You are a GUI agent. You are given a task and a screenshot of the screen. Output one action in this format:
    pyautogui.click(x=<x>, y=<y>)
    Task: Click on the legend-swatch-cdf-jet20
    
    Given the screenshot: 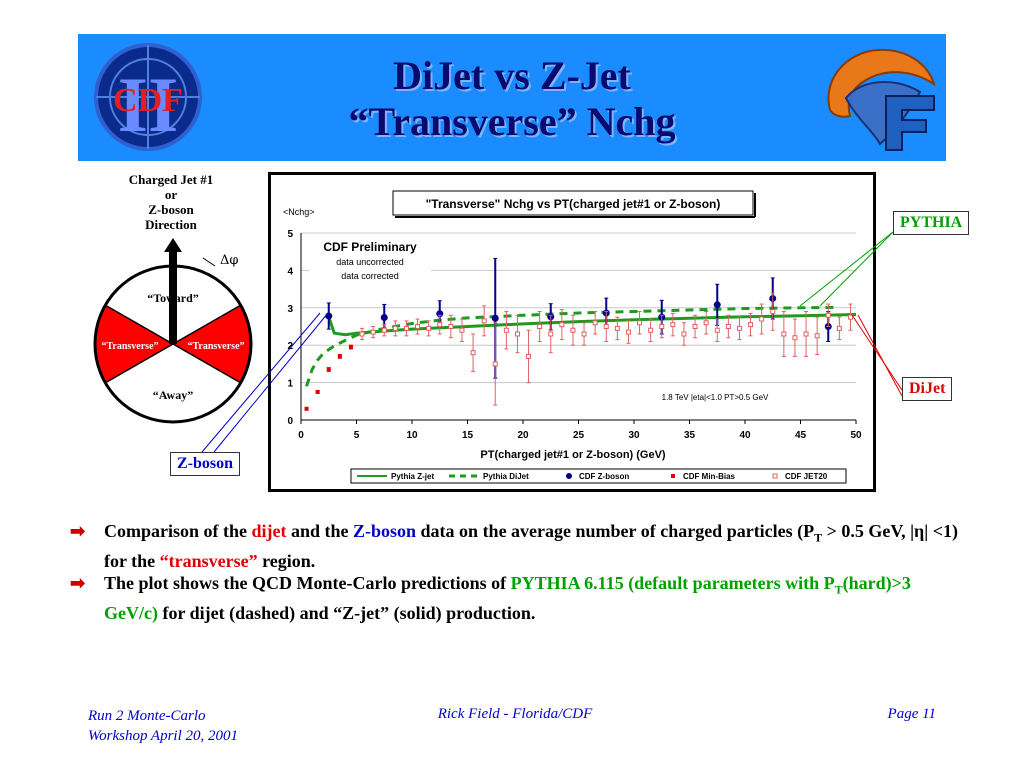 What is the action you would take?
    pyautogui.click(x=775, y=476)
    